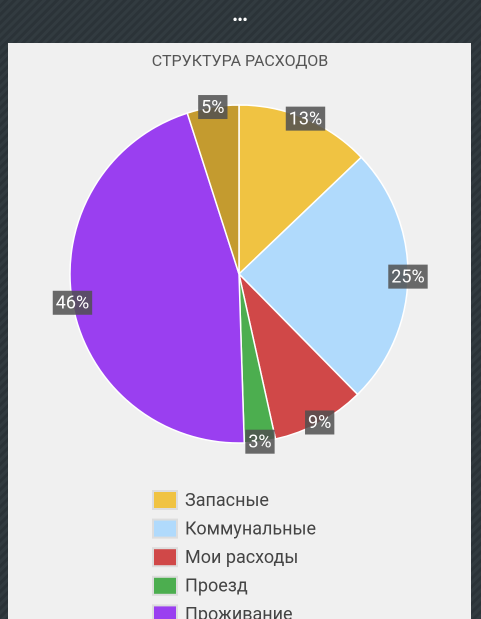 This screenshot has height=619, width=481. Describe the element at coordinates (227, 500) in the screenshot. I see `legend-label: Запасные` at that location.